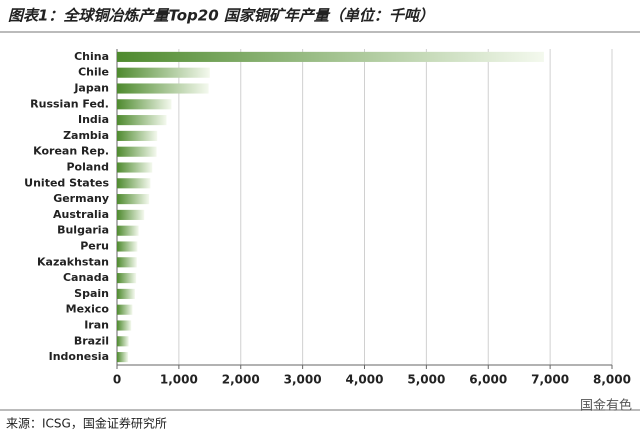  I want to click on y-tick-label: United States, so click(66, 182).